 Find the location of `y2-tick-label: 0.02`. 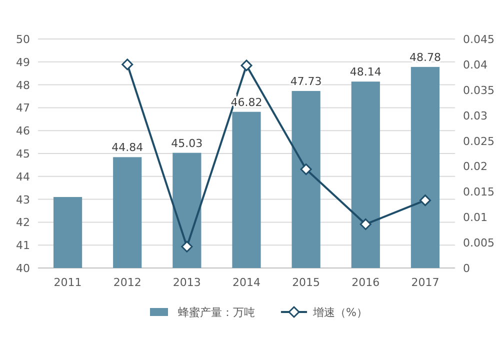

y2-tick-label: 0.02 is located at coordinates (475, 167).